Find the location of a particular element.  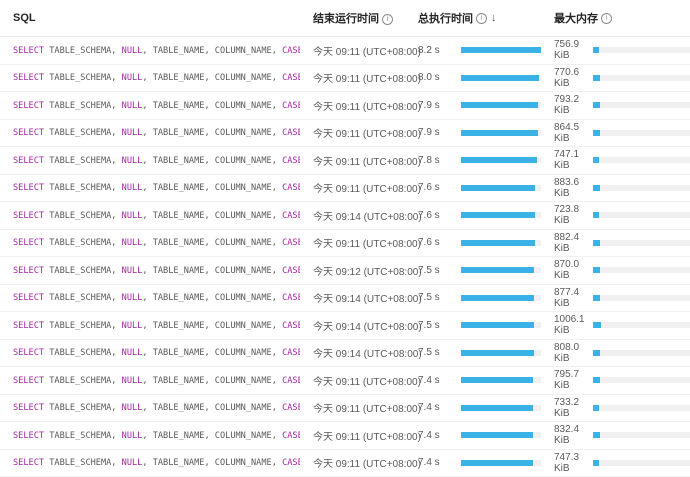

exec-time-cell: 7.8 s is located at coordinates (473, 160).